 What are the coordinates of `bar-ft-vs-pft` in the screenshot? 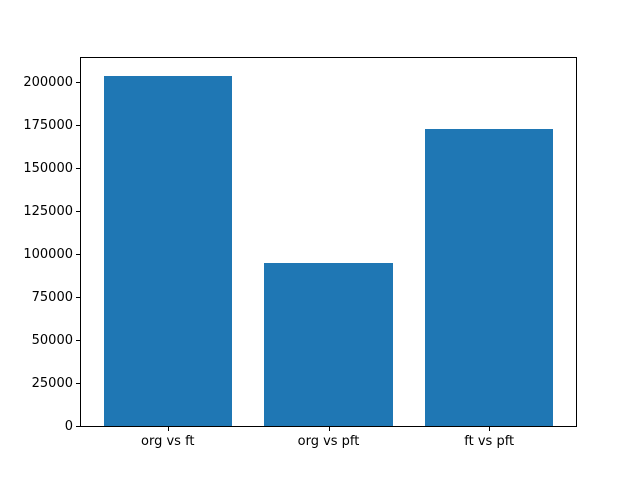 It's located at (489, 277).